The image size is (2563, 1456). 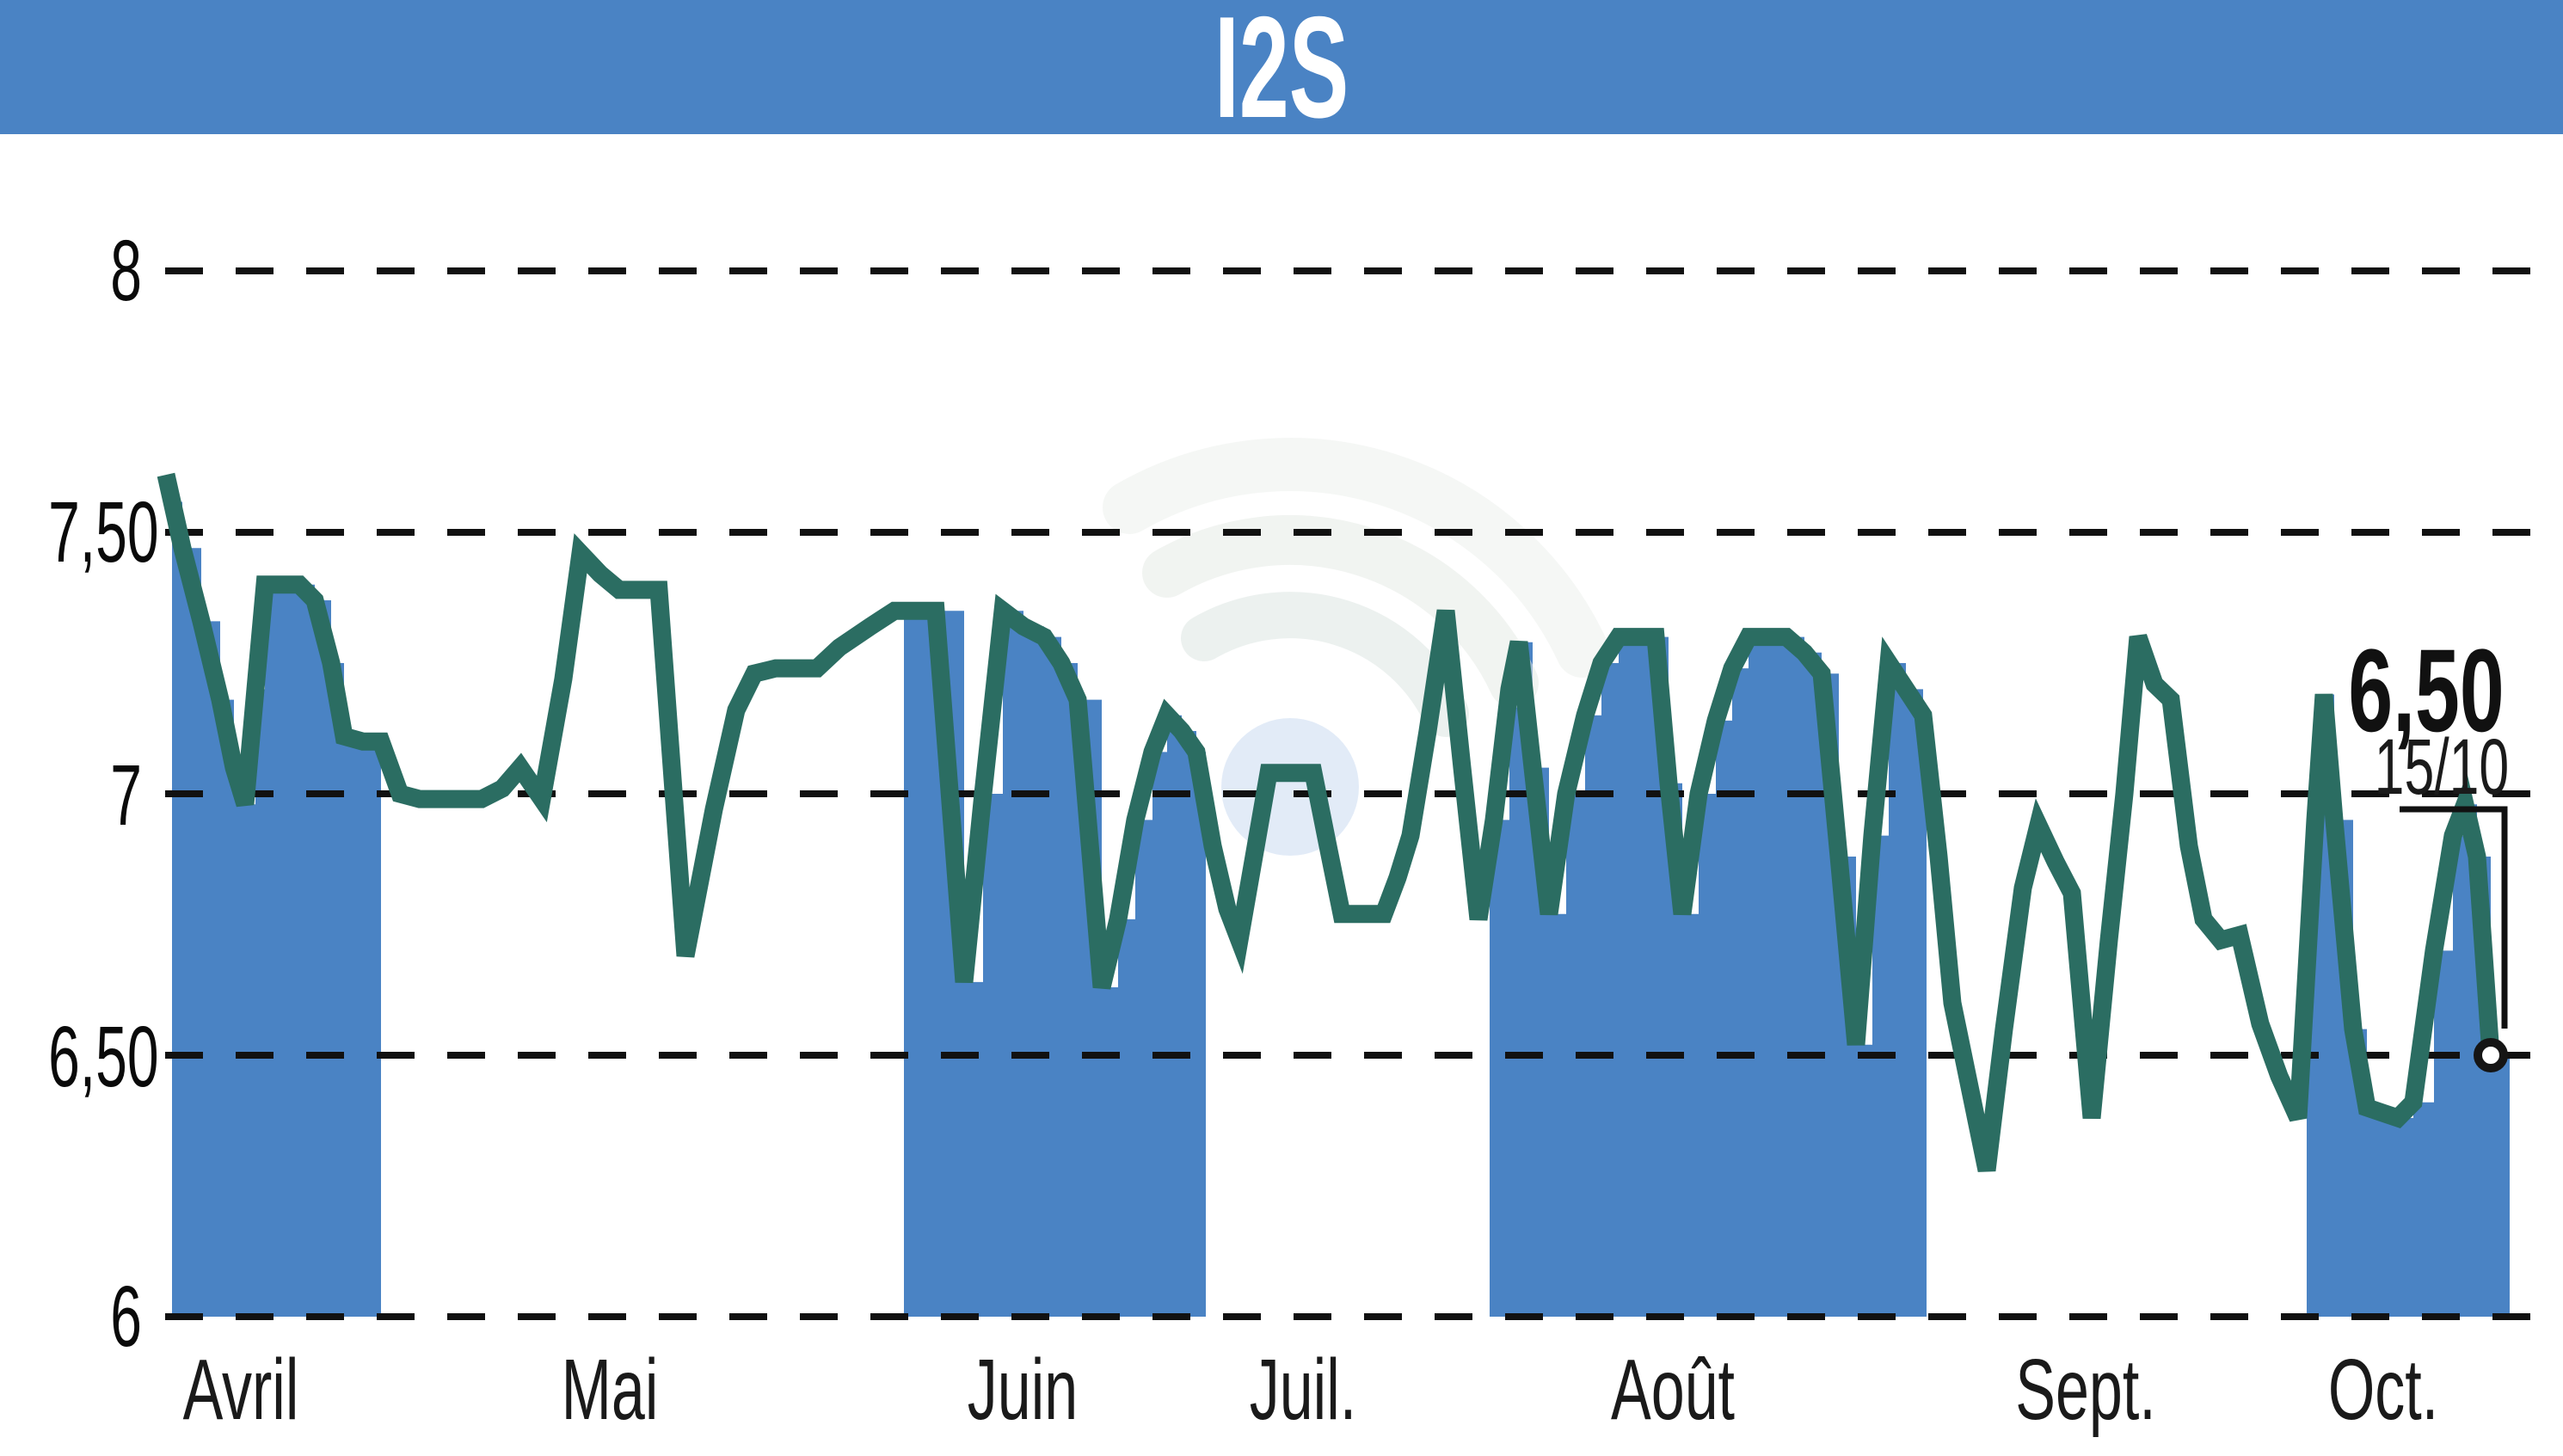 What do you see at coordinates (103, 1057) in the screenshot?
I see `y-axis-tick-label: 6,50` at bounding box center [103, 1057].